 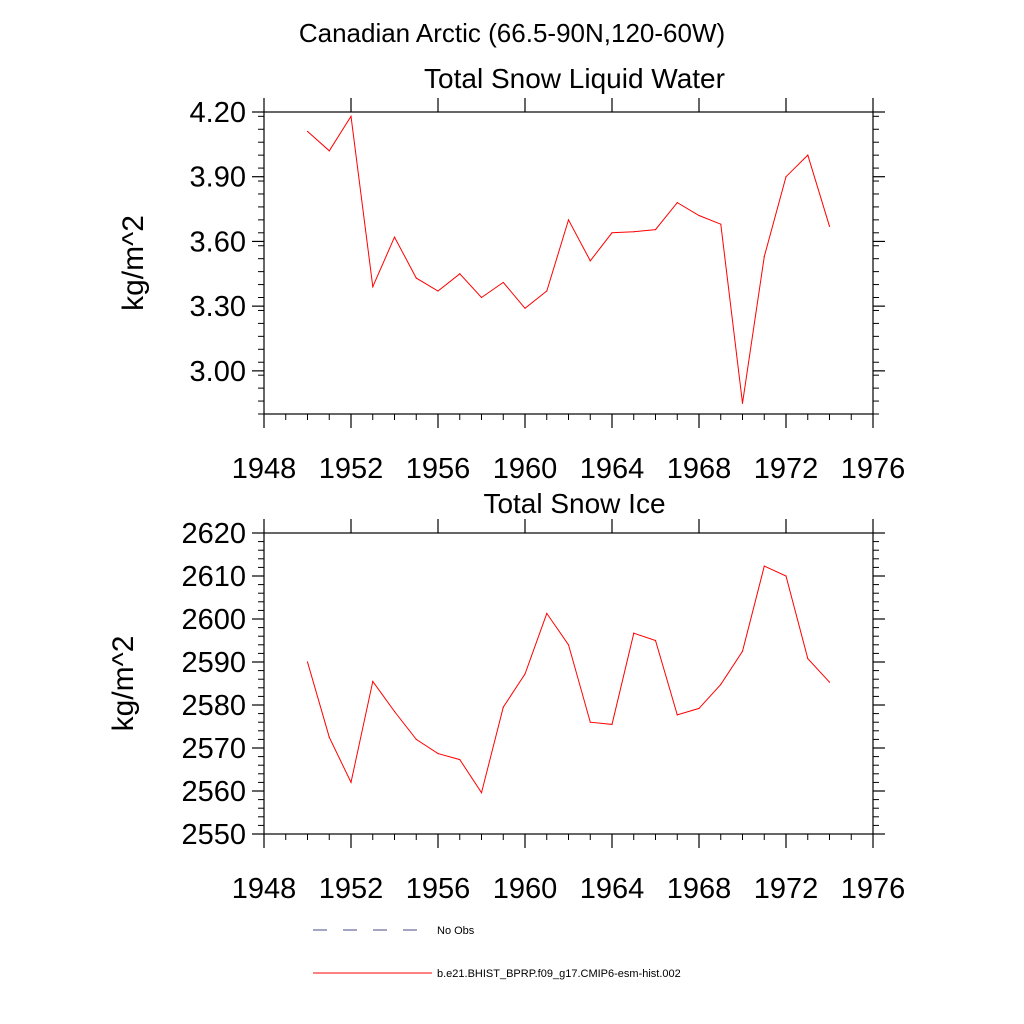 I want to click on chart-0-y-tick-label: 4.20, so click(x=218, y=113).